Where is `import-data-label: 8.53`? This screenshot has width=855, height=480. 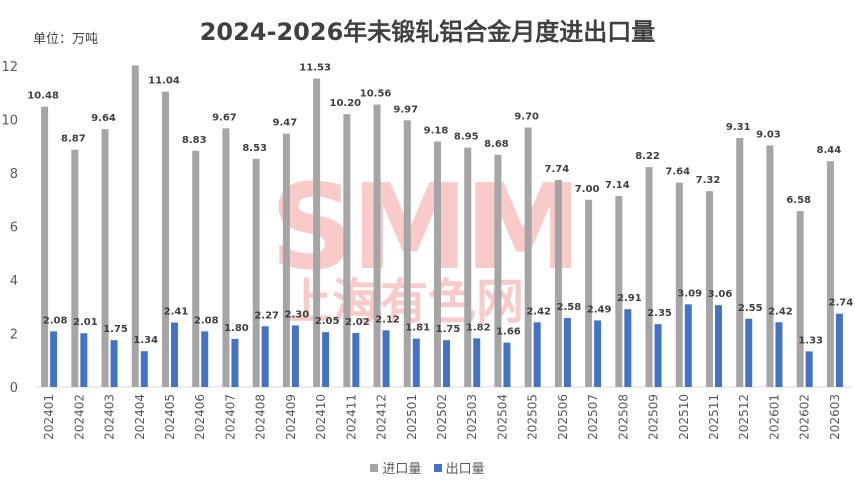 import-data-label: 8.53 is located at coordinates (254, 148).